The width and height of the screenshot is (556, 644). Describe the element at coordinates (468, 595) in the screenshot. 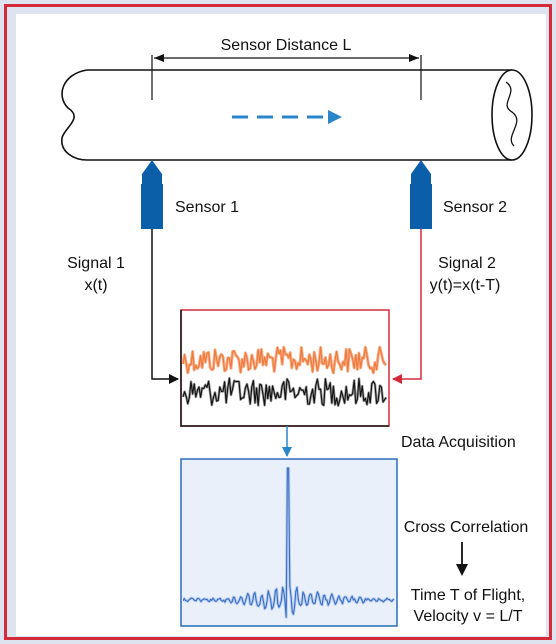

I see `time-of-flight-label: Time T of Flight,` at that location.